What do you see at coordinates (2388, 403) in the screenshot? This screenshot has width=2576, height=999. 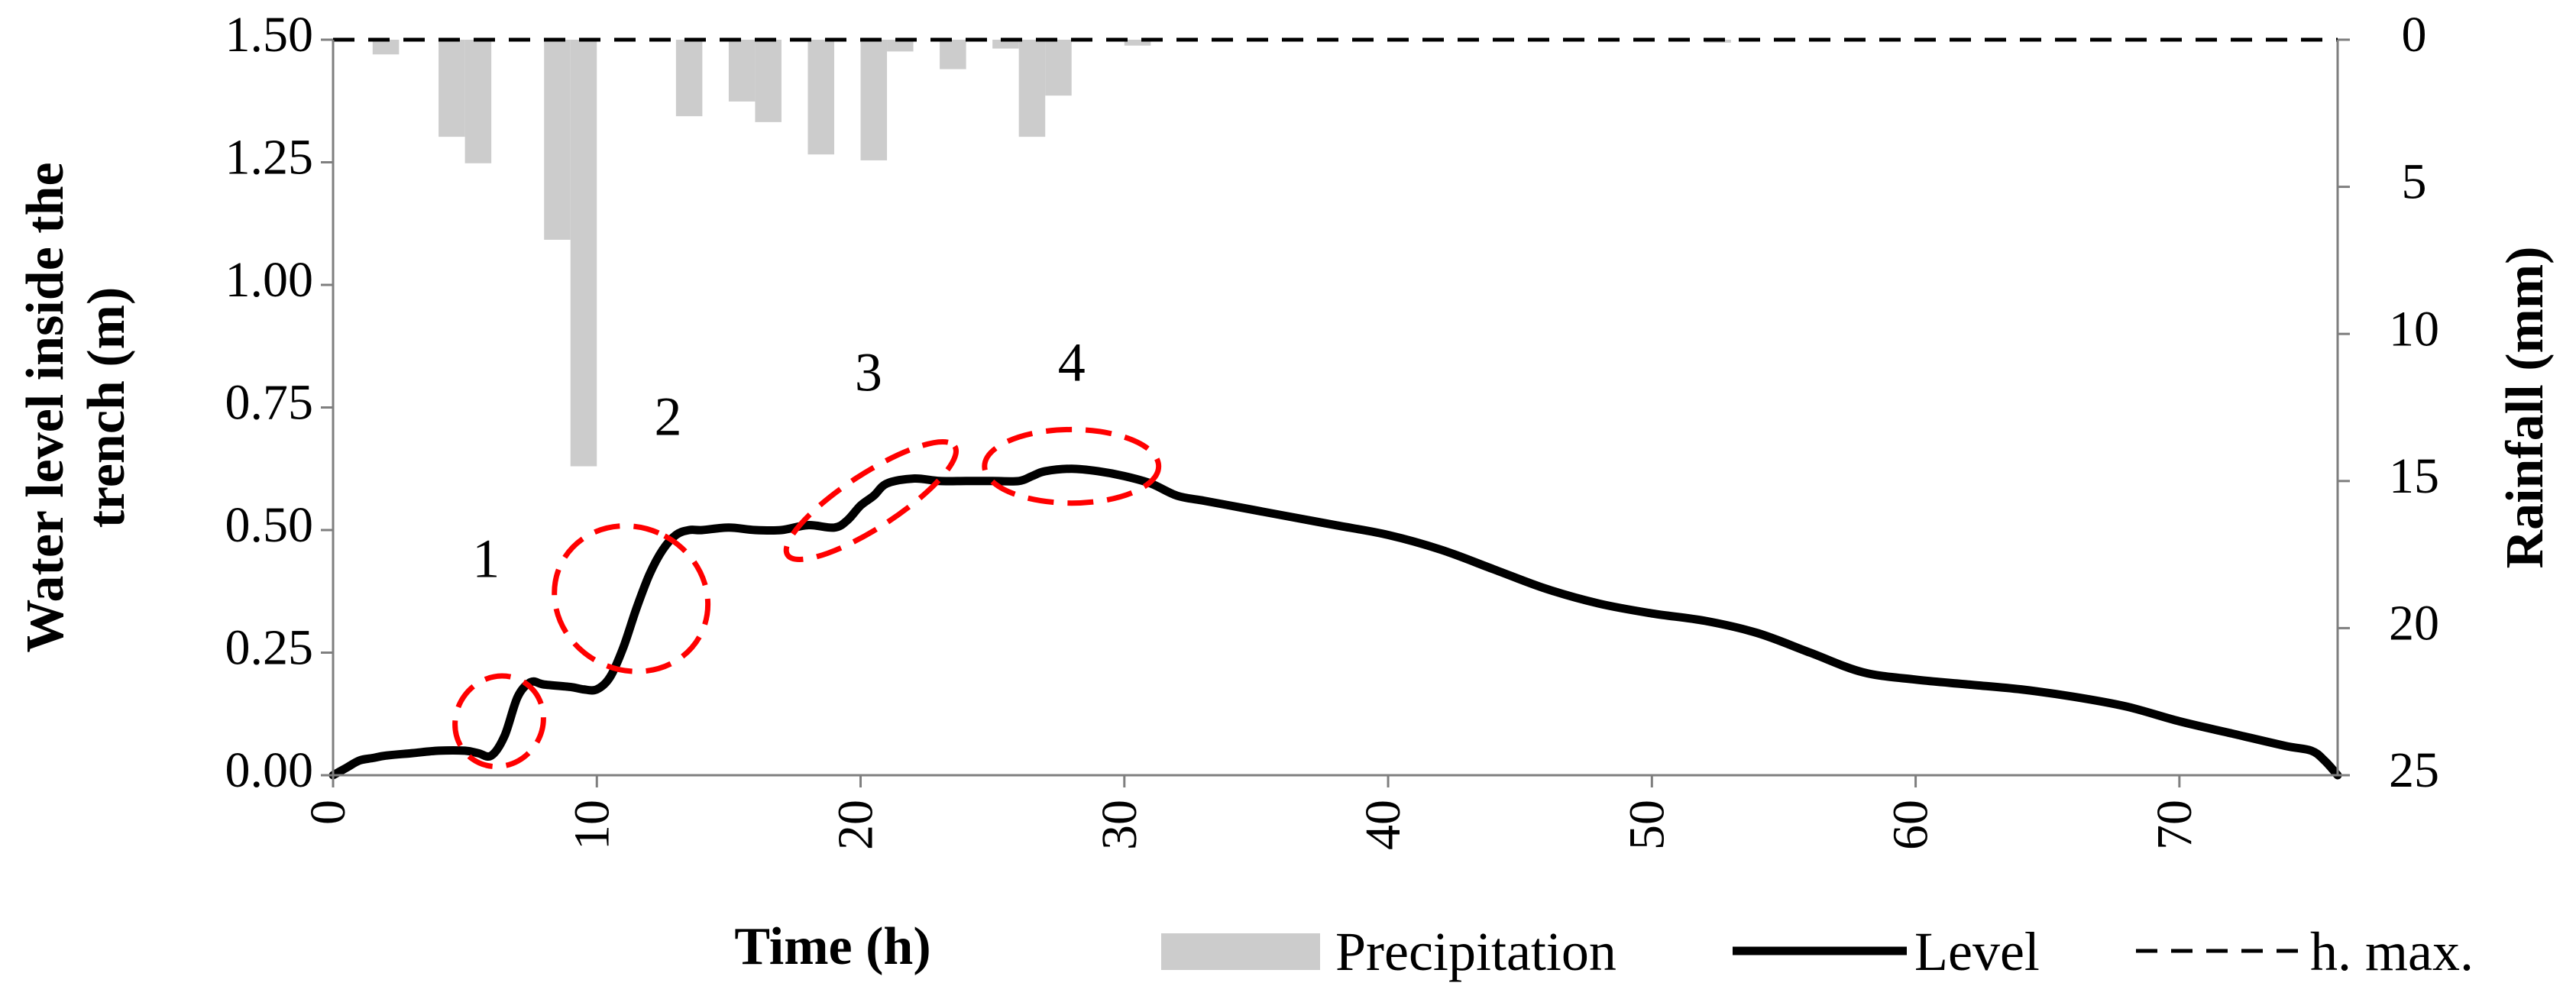 I see `y2-axis-ticks: 0 5 10 15 20 25` at bounding box center [2388, 403].